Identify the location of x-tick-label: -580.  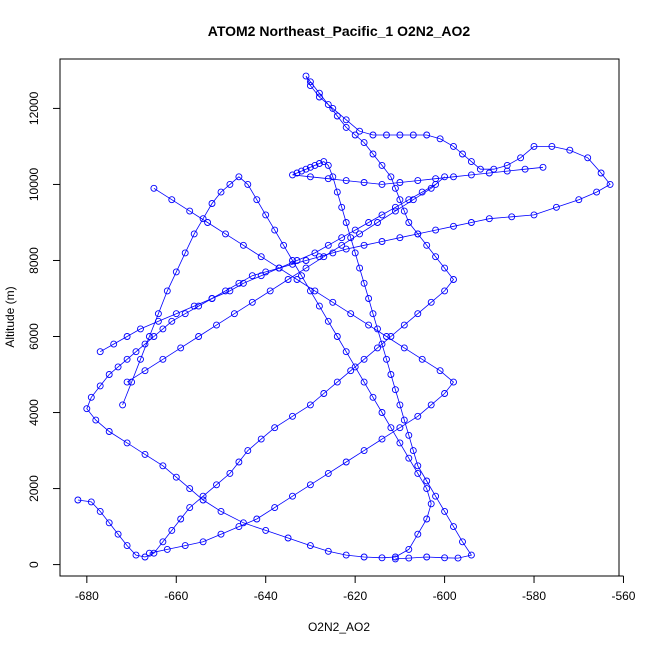
(534, 596).